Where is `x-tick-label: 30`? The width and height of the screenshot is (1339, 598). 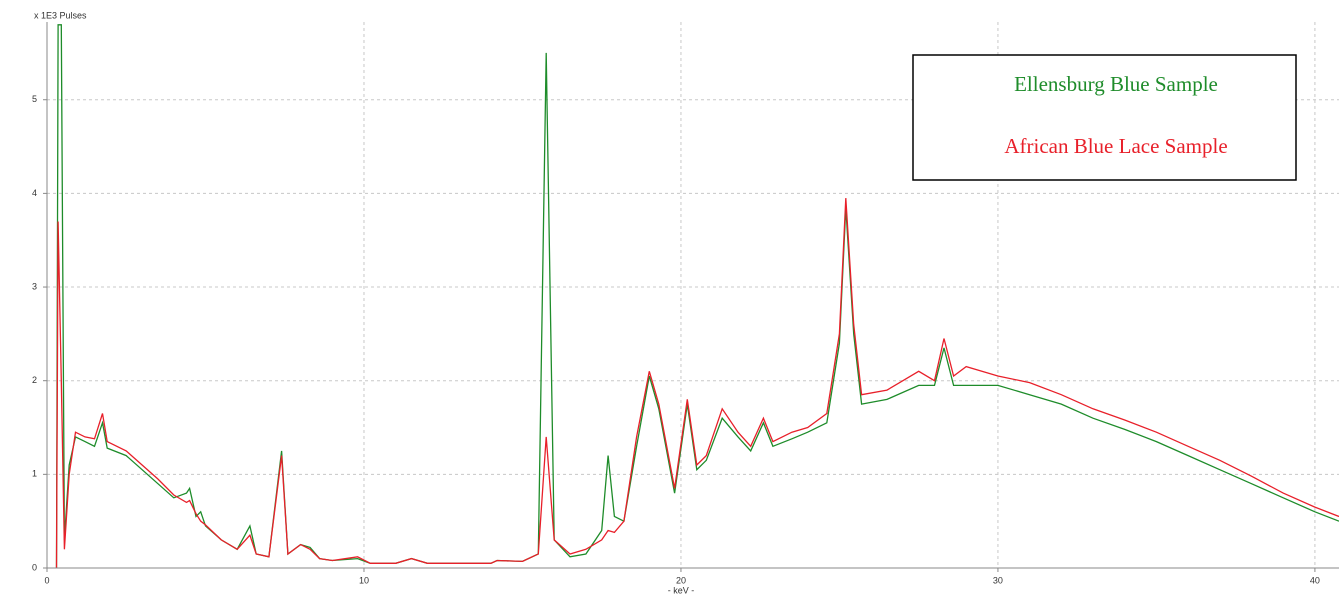 x-tick-label: 30 is located at coordinates (998, 580).